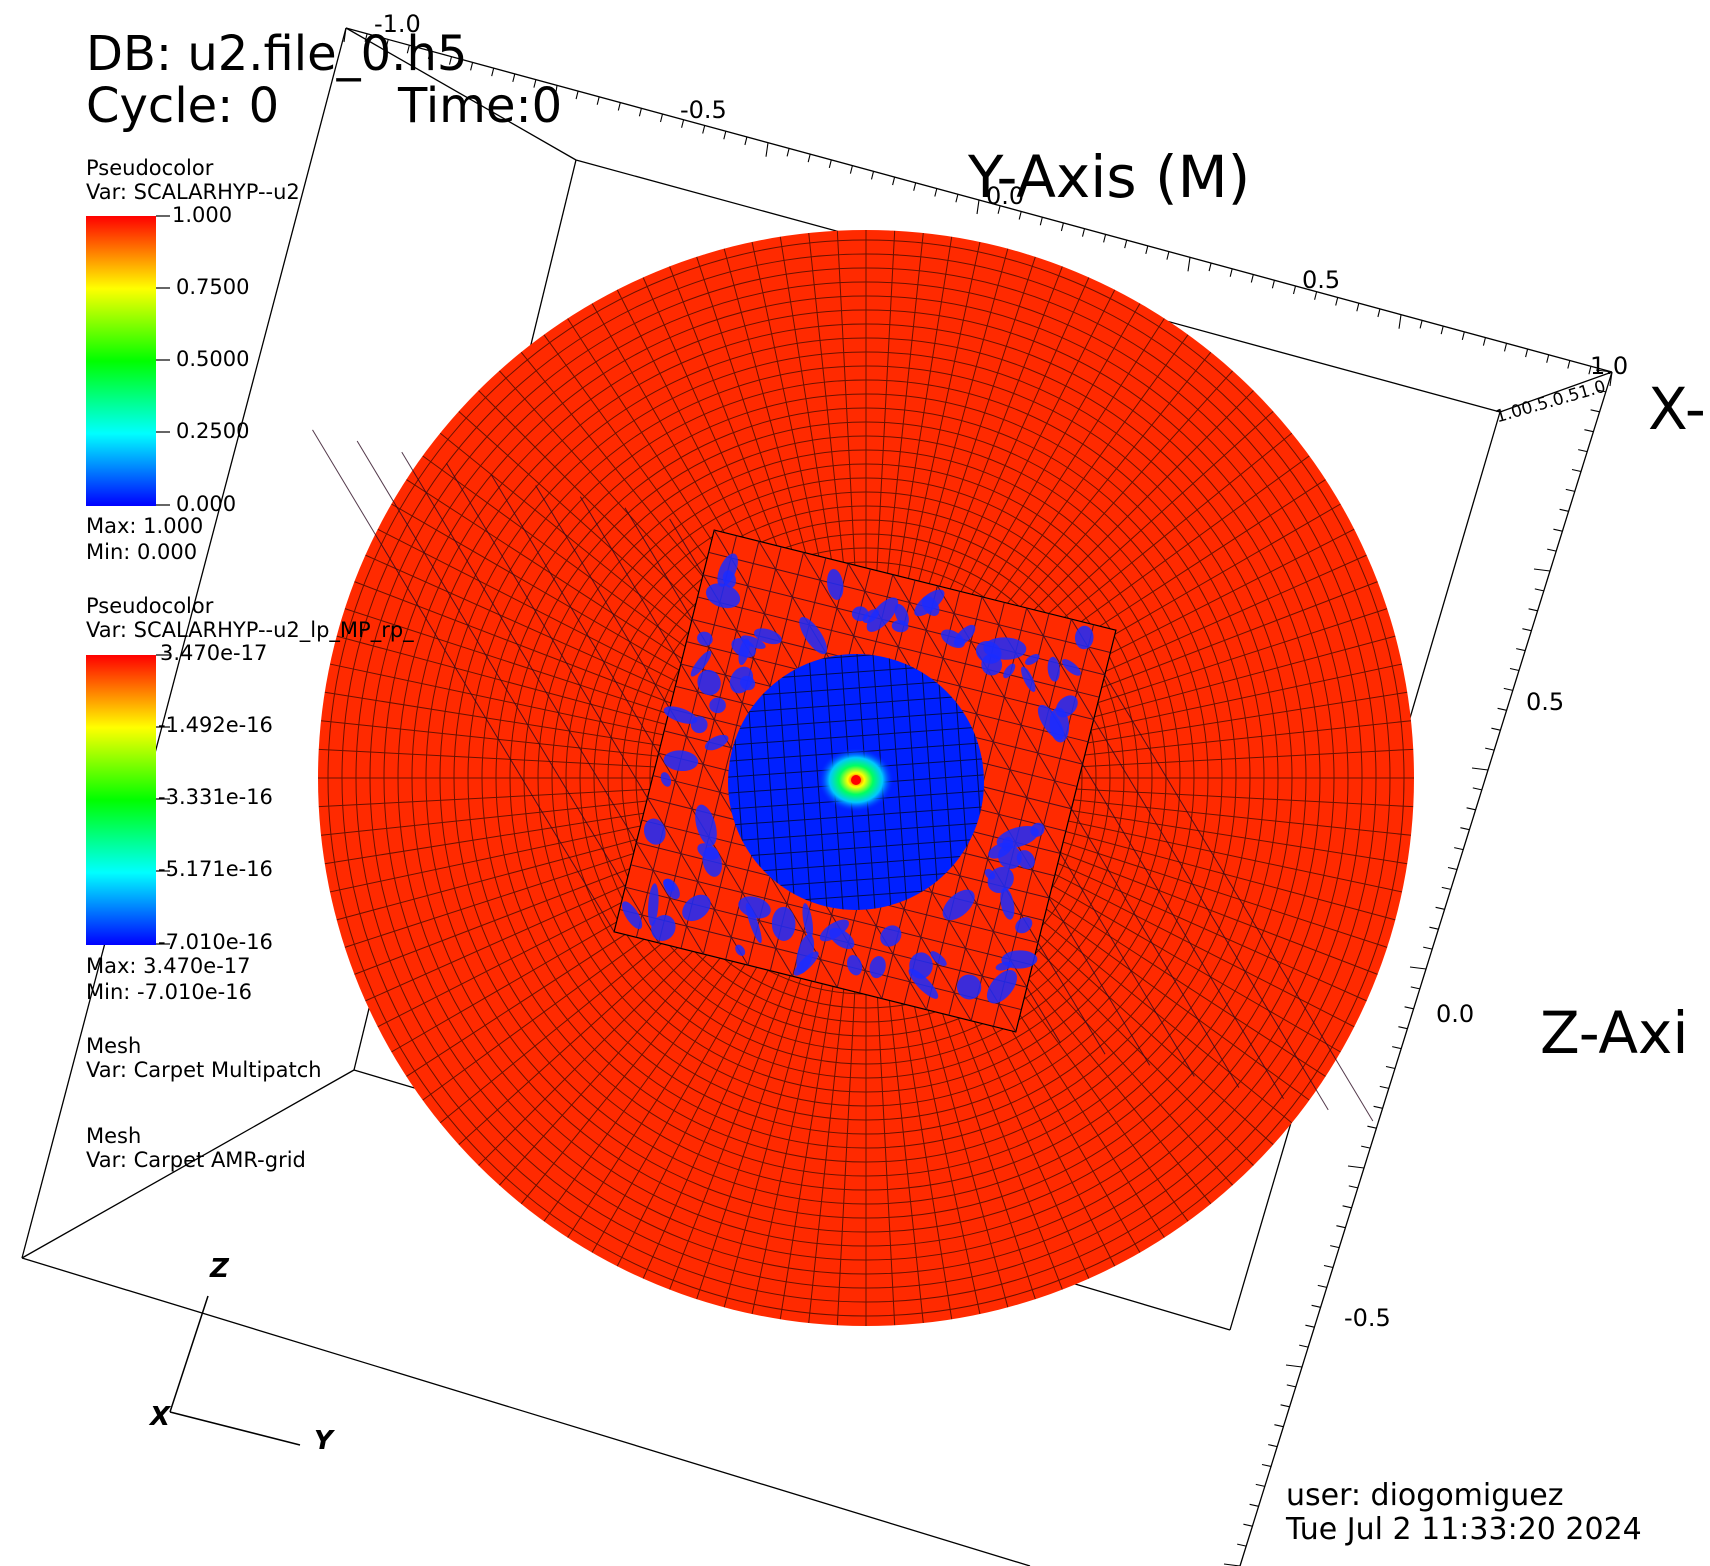 The image size is (1710, 1566). What do you see at coordinates (1321, 280) in the screenshot?
I see `y-tick-label: 0.5` at bounding box center [1321, 280].